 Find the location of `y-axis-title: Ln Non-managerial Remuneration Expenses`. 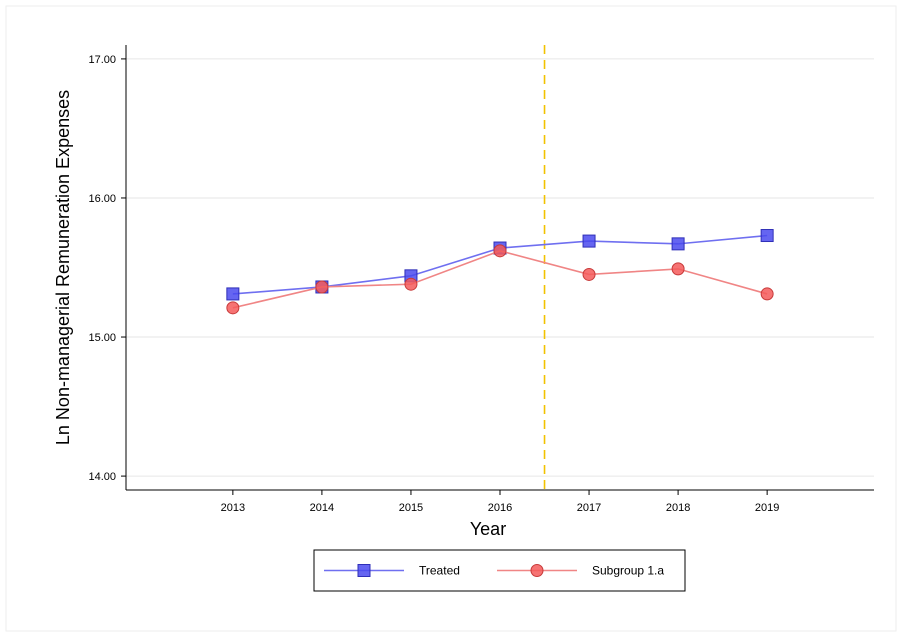

y-axis-title: Ln Non-managerial Remuneration Expenses is located at coordinates (63, 267).